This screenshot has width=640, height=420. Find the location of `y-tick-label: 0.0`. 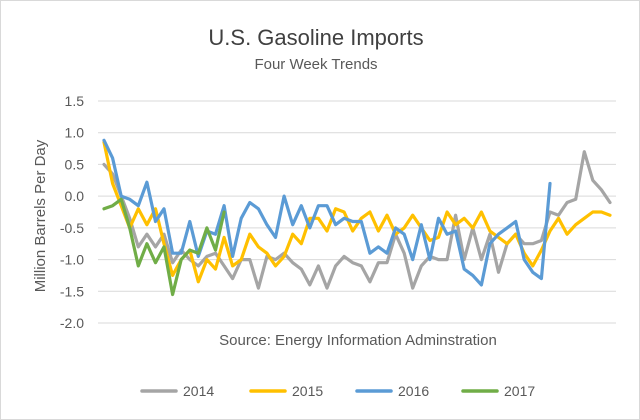

y-tick-label: 0.0 is located at coordinates (75, 196).